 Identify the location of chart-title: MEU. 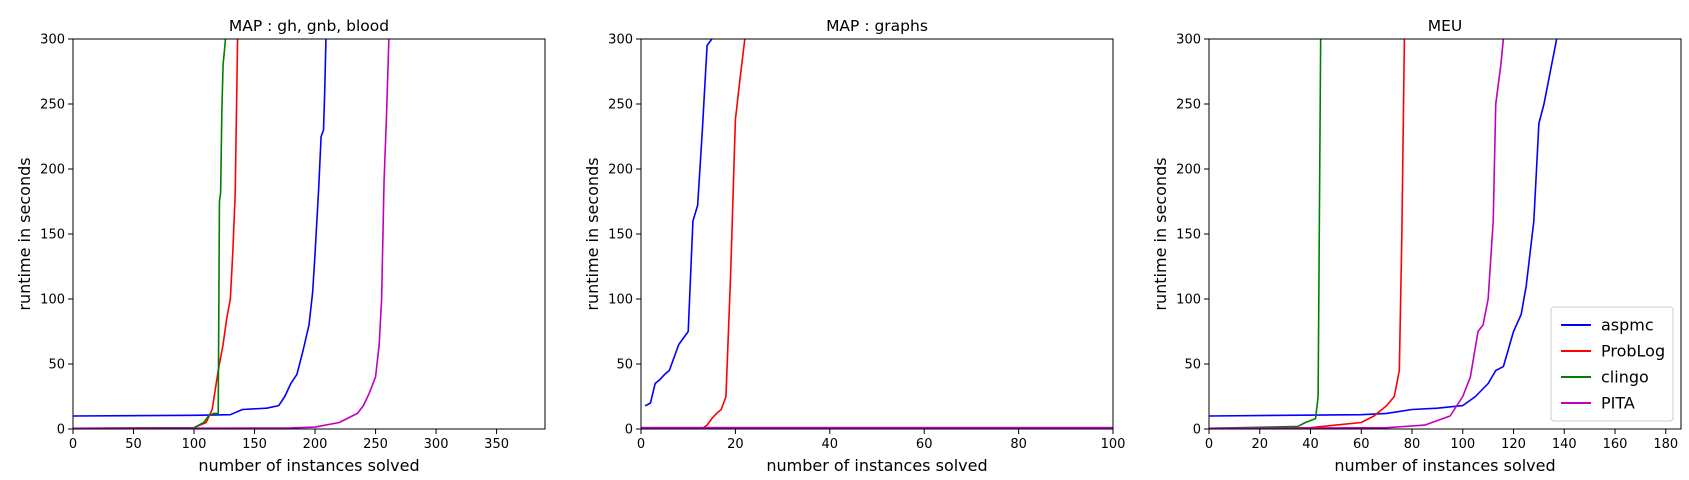
(1445, 26).